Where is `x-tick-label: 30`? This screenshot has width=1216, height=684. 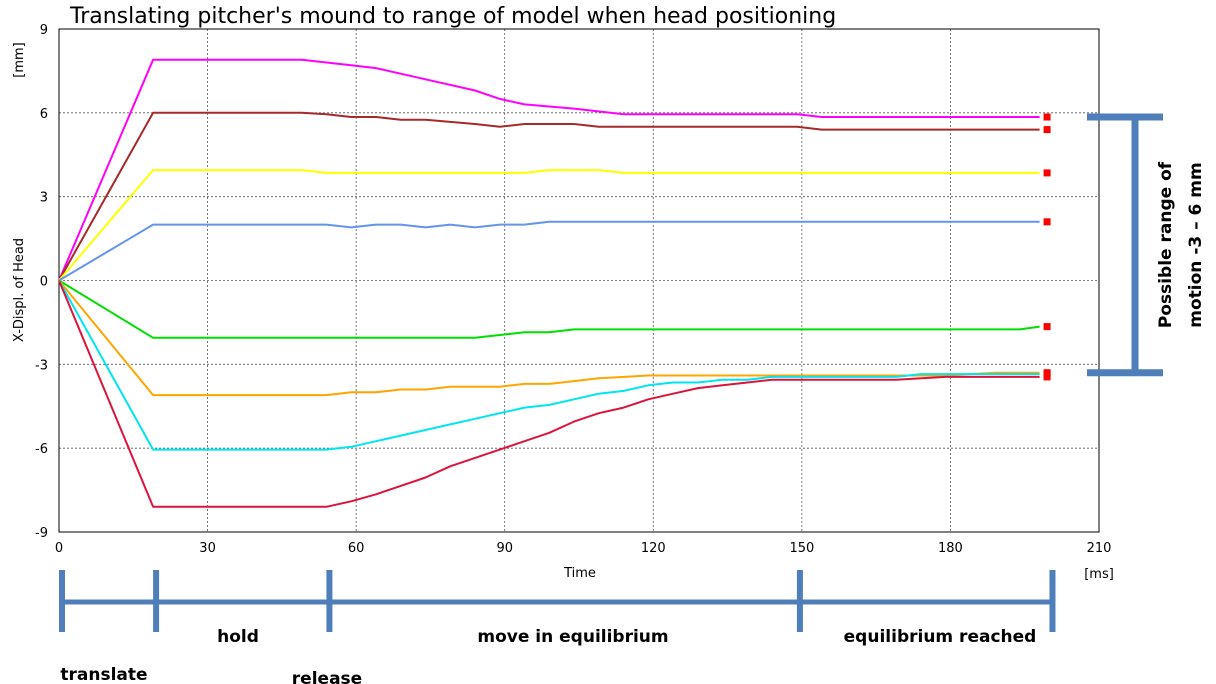
x-tick-label: 30 is located at coordinates (207, 548).